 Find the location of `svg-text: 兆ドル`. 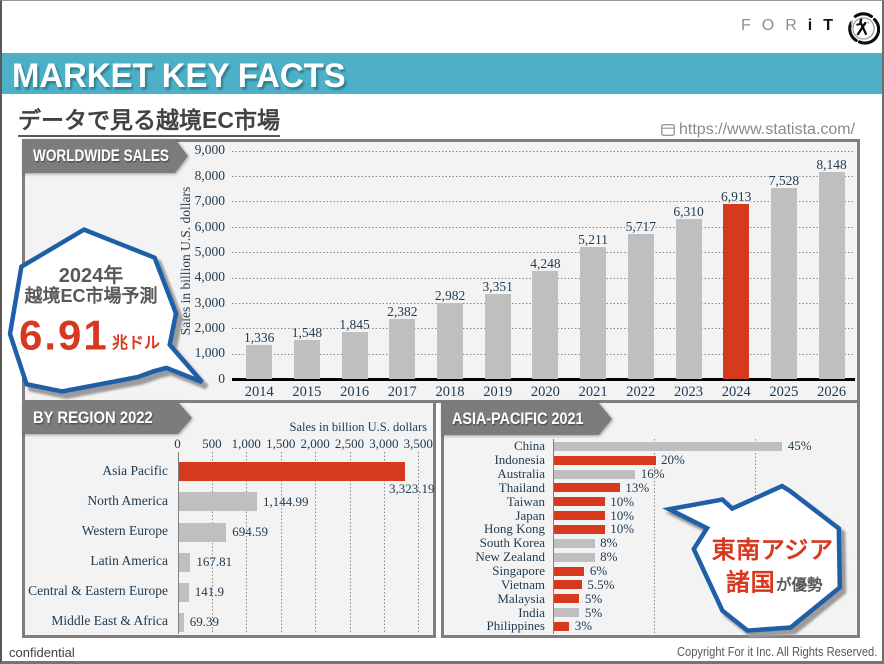

svg-text: 兆ドル is located at coordinates (136, 343).